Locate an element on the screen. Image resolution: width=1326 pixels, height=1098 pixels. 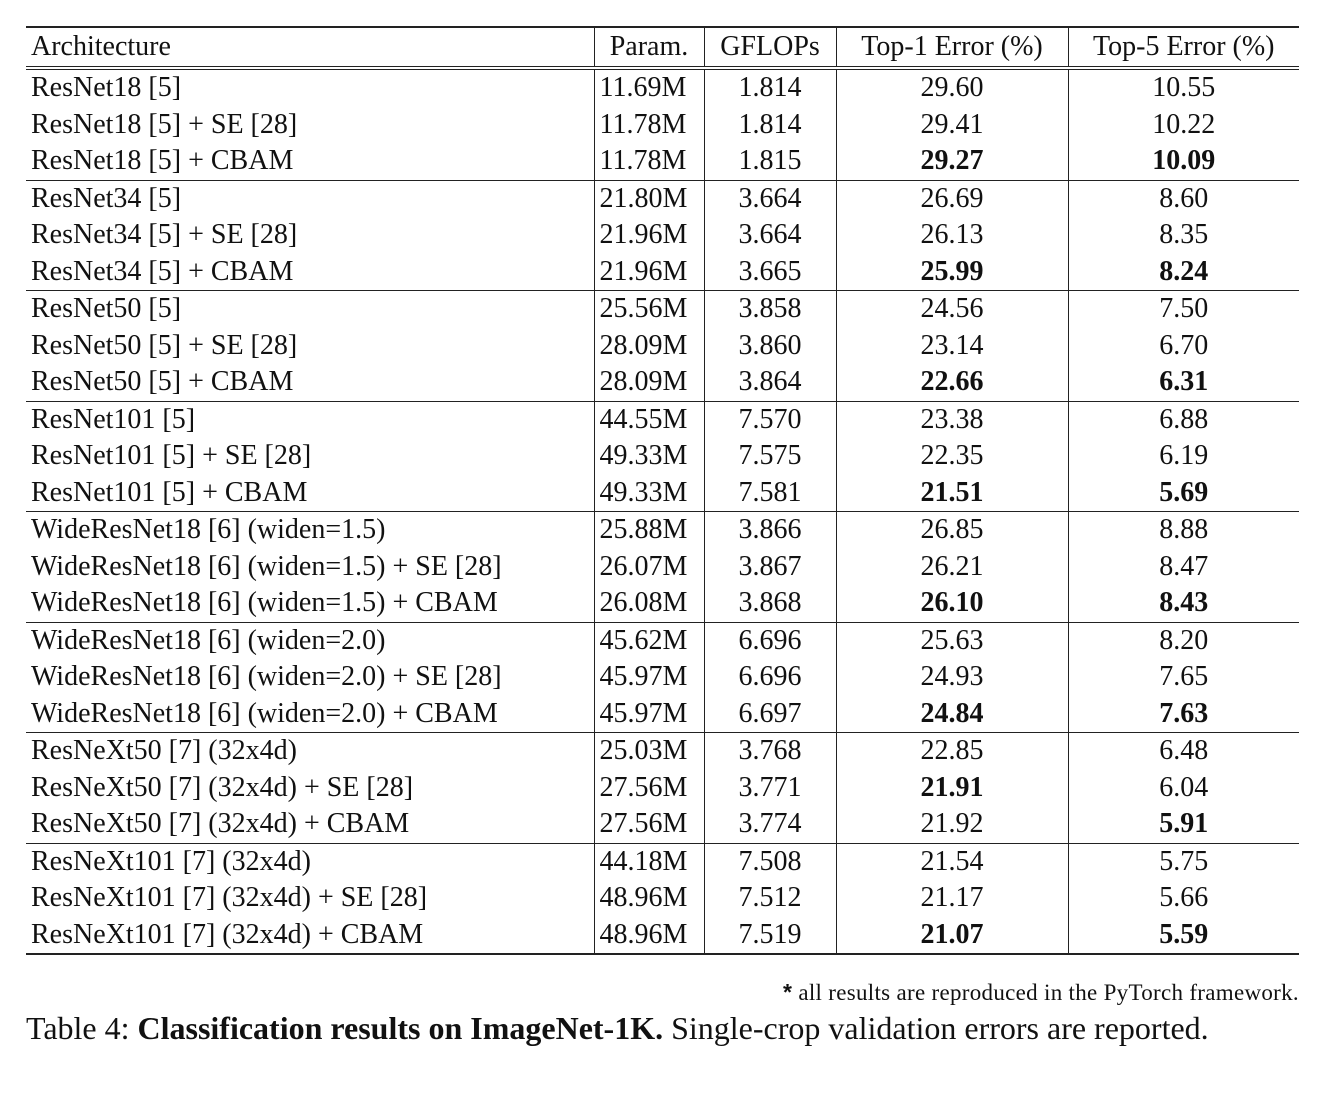
cell-top1-error: 22.66 is located at coordinates (952, 382).